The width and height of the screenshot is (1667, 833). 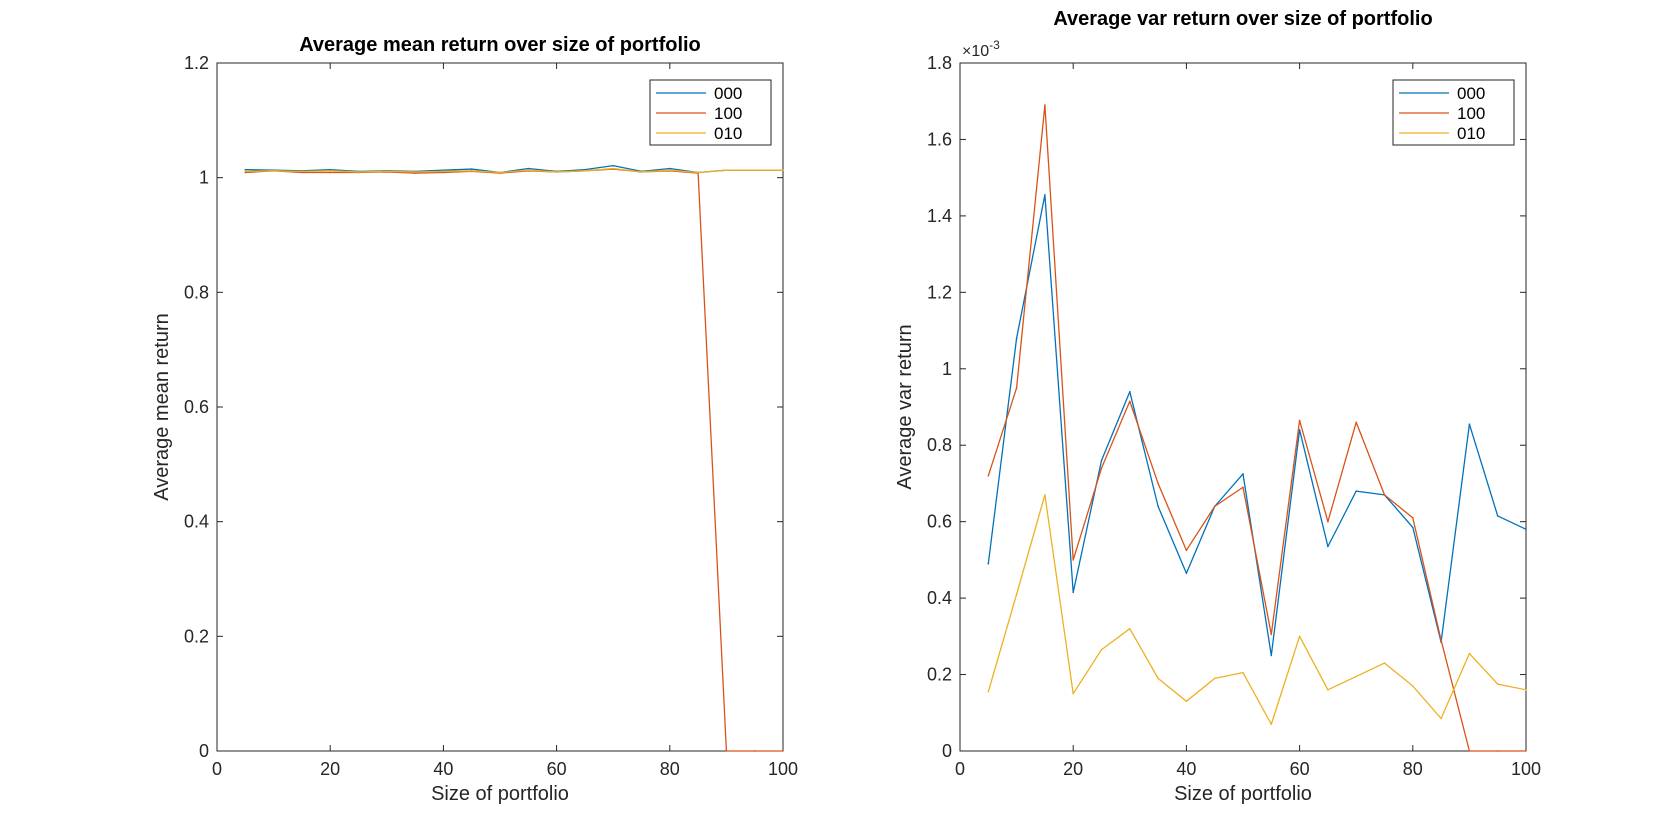 What do you see at coordinates (1471, 133) in the screenshot?
I see `var-legend-label-010: 010` at bounding box center [1471, 133].